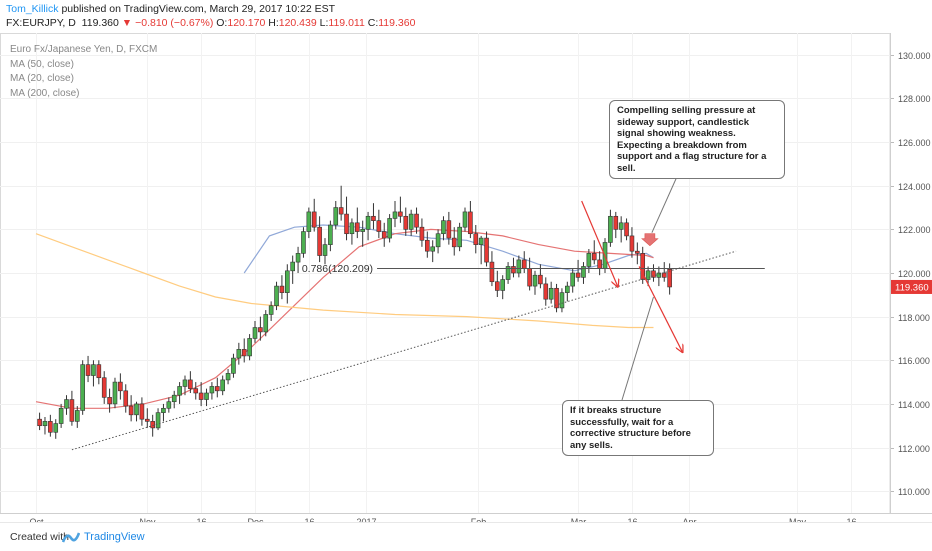  What do you see at coordinates (914, 492) in the screenshot?
I see `y-tick-label: 110.000` at bounding box center [914, 492].